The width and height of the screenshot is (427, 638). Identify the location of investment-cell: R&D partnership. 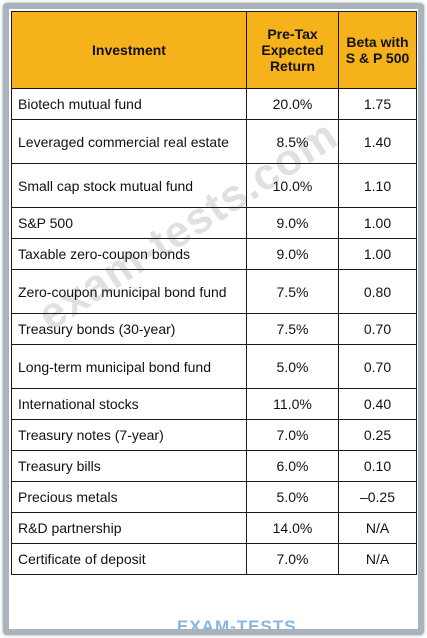
(129, 528).